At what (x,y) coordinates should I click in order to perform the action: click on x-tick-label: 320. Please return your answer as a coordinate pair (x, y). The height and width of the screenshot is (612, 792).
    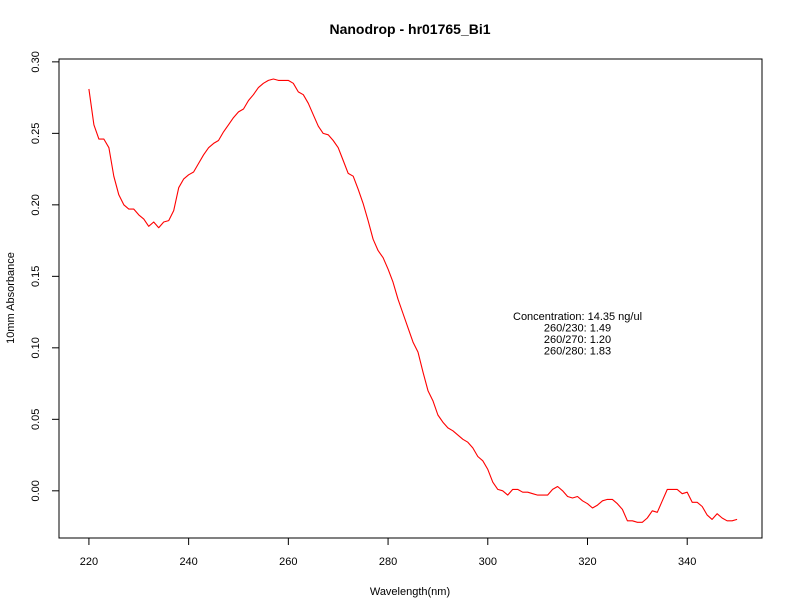
    Looking at the image, I should click on (587, 562).